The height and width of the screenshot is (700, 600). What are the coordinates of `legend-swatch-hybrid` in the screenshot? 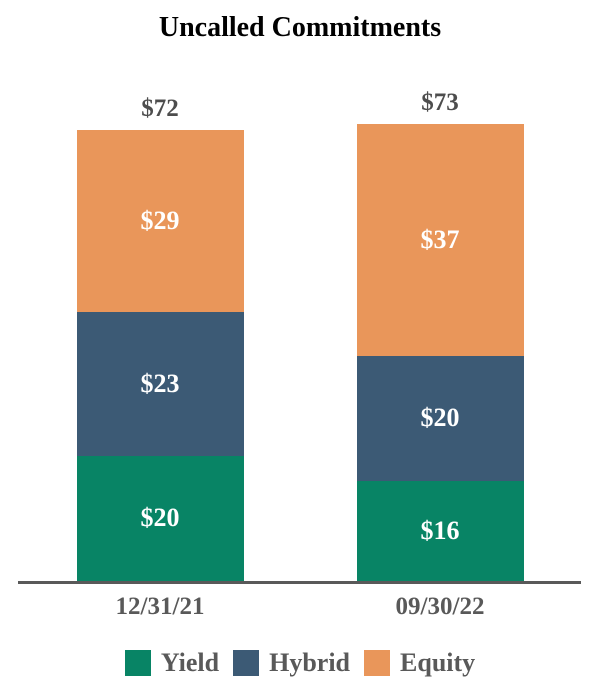 It's located at (246, 663).